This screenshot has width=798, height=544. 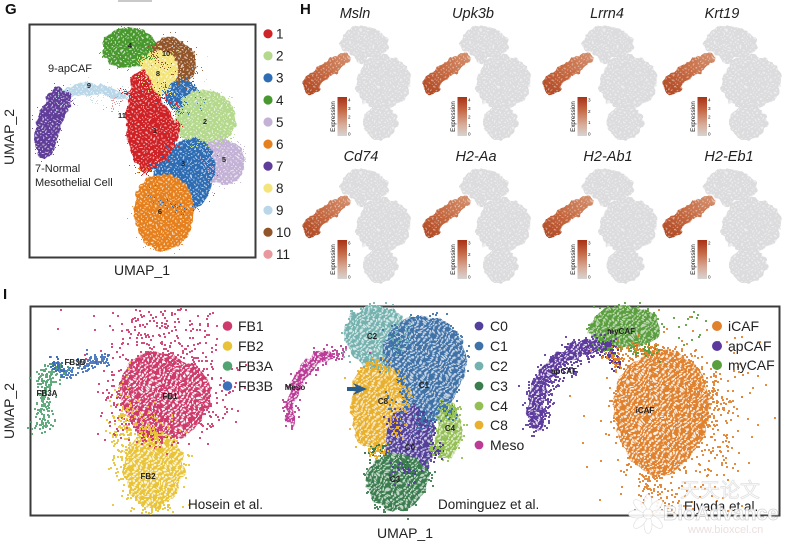 What do you see at coordinates (57, 169) in the screenshot?
I see `svg-text: 7-Normal` at bounding box center [57, 169].